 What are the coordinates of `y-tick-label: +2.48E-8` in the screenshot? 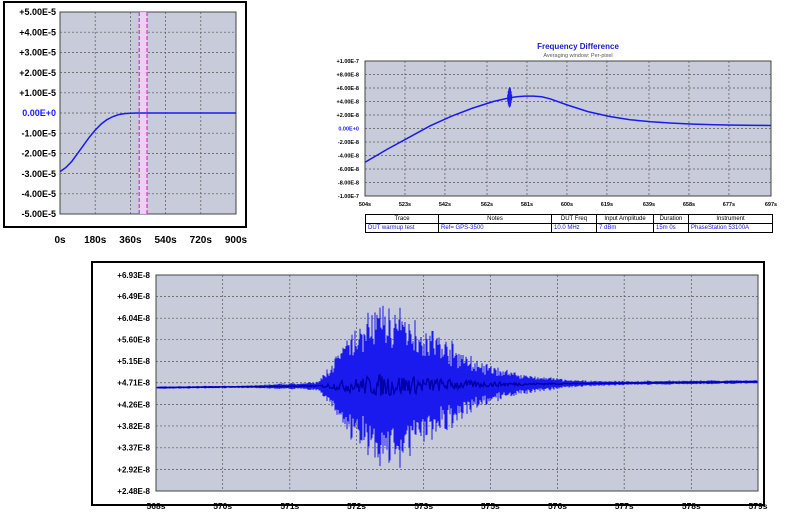 It's located at (133, 491).